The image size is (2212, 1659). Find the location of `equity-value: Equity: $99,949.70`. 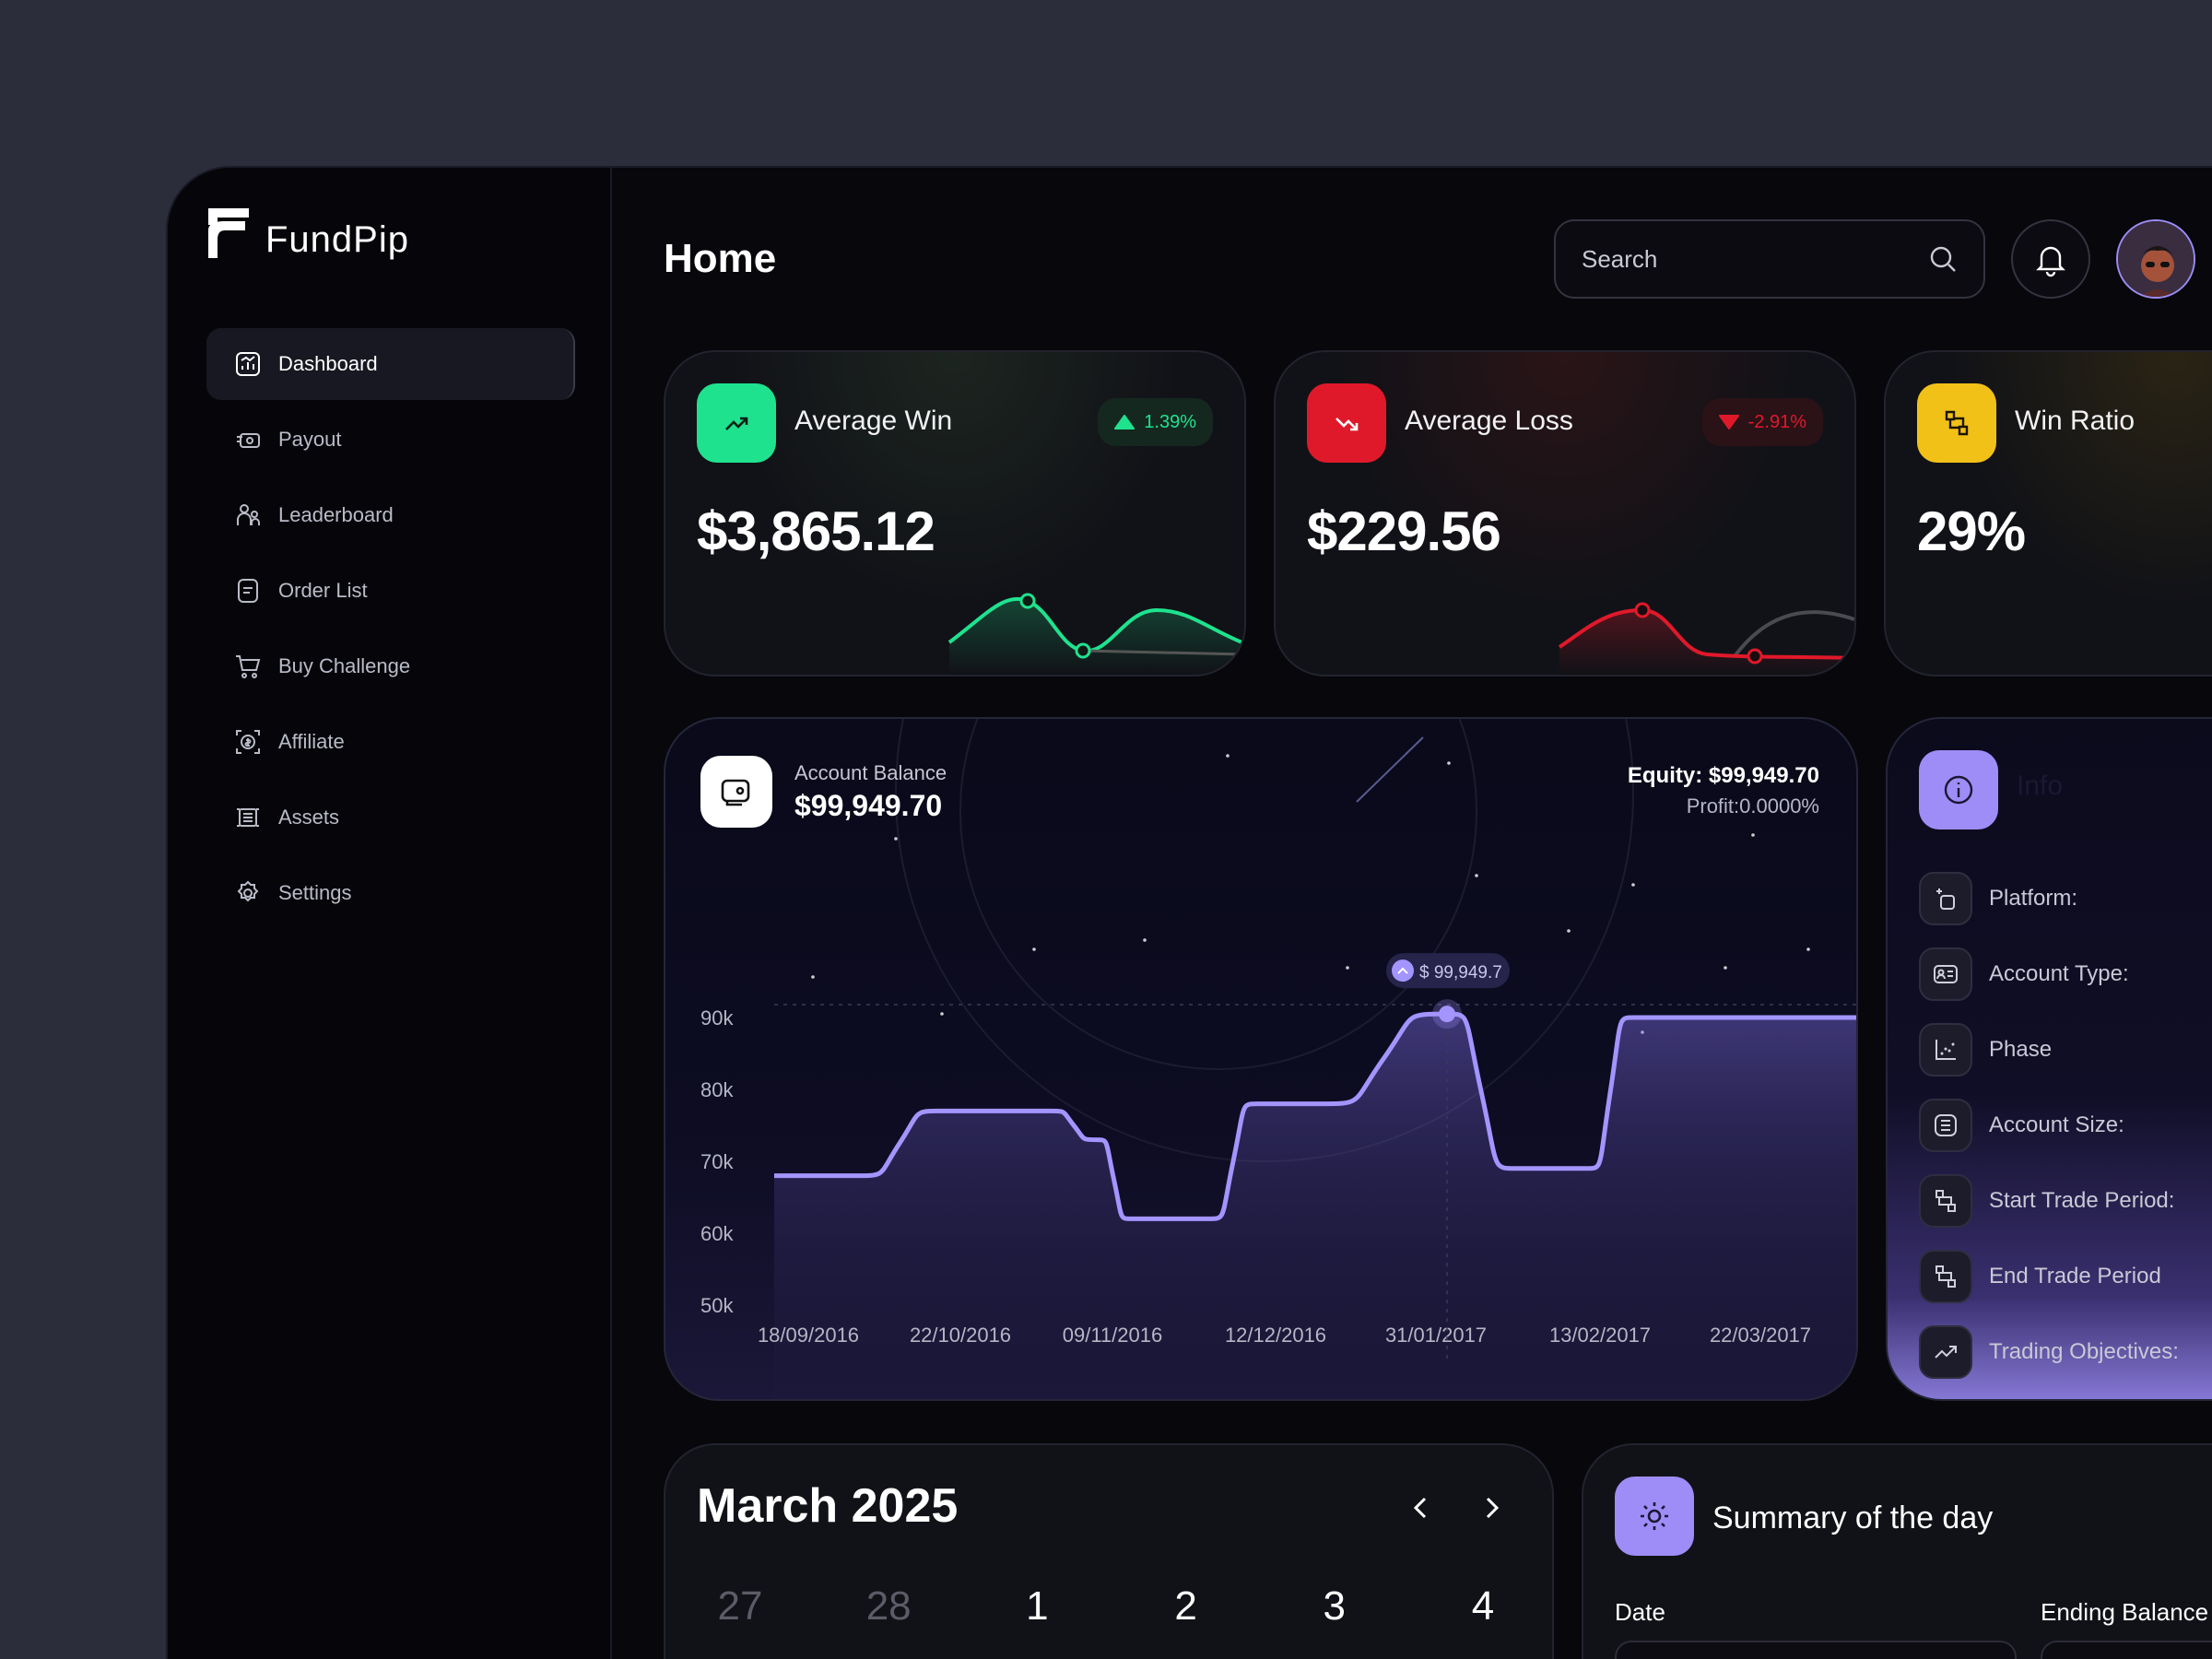

equity-value: Equity: $99,949.70 is located at coordinates (1723, 775).